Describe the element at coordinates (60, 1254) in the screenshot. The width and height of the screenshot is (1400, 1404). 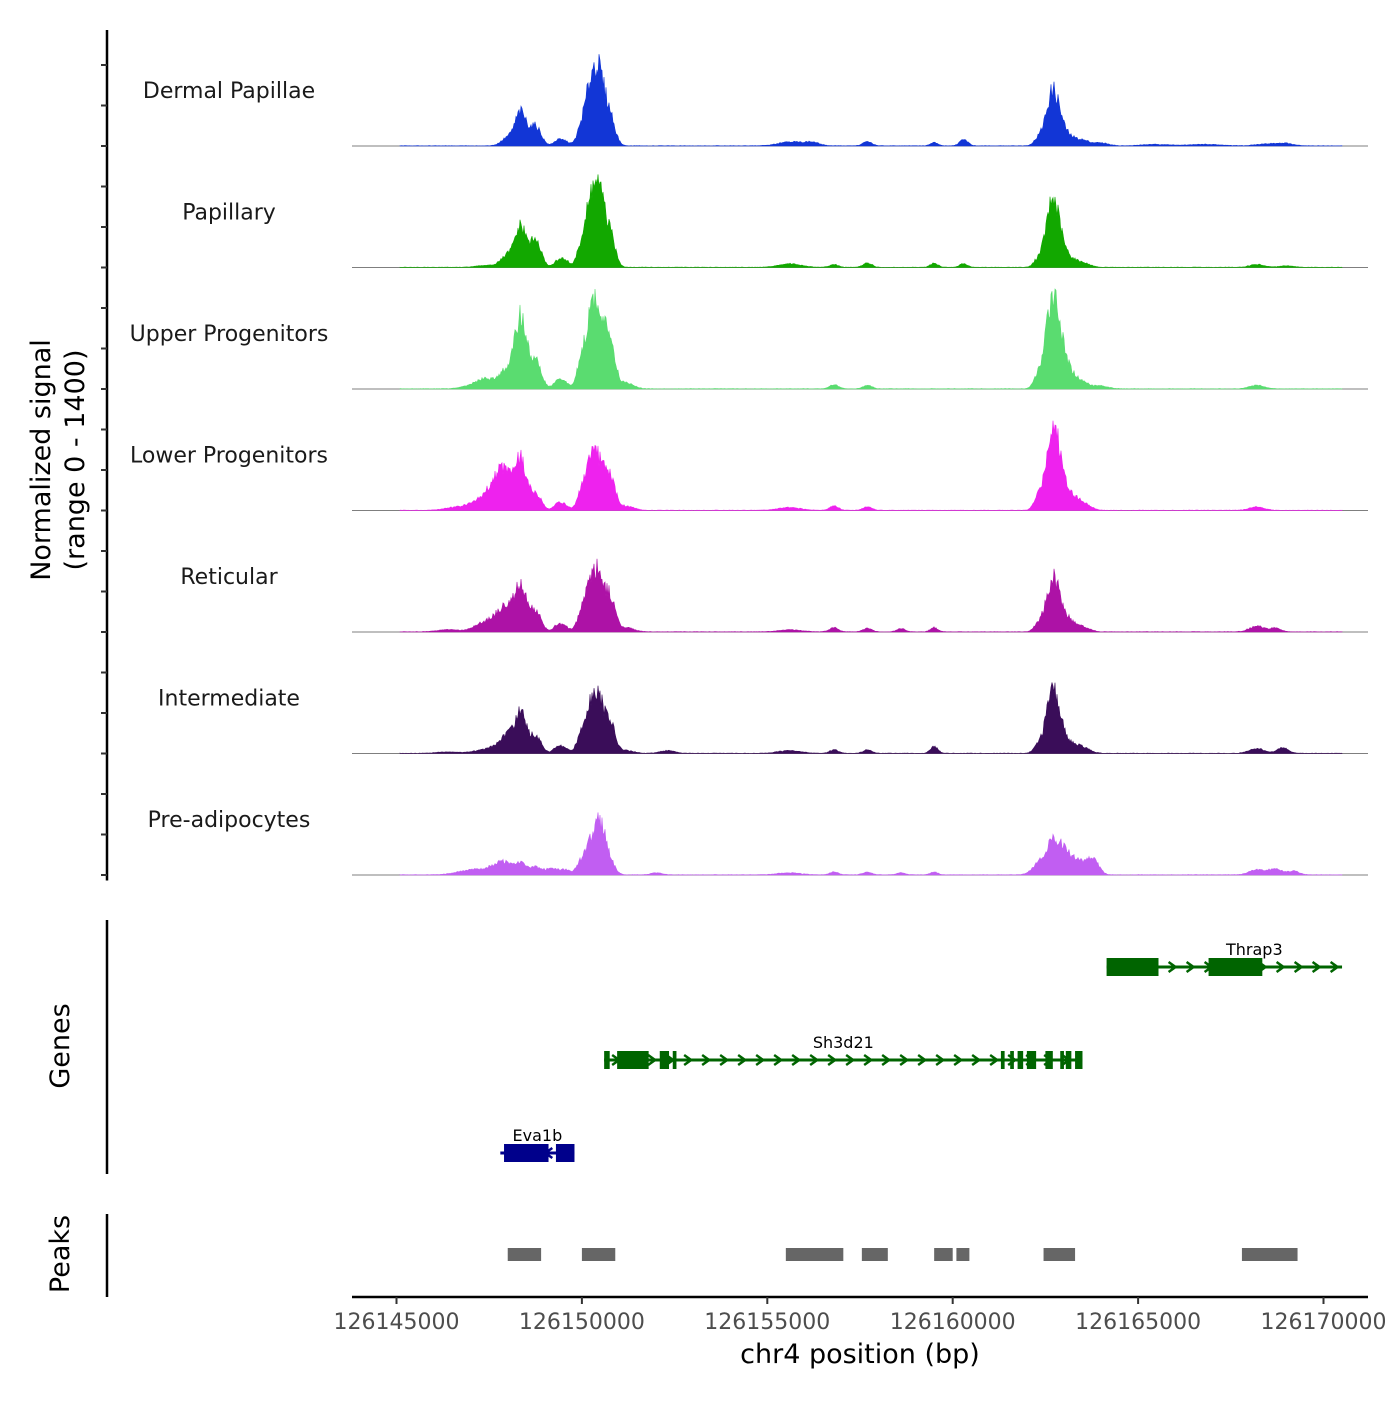
I see `peaks-panel-title: Peaks` at that location.